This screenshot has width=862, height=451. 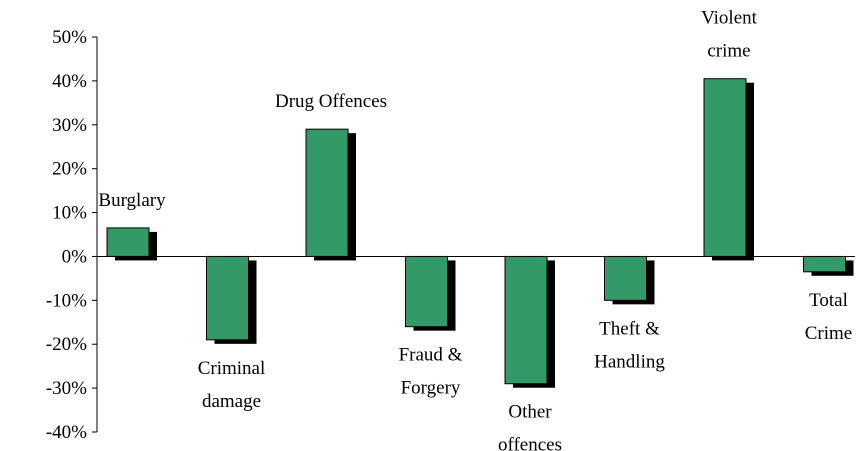 I want to click on y-tick-label: 10%, so click(x=69, y=213).